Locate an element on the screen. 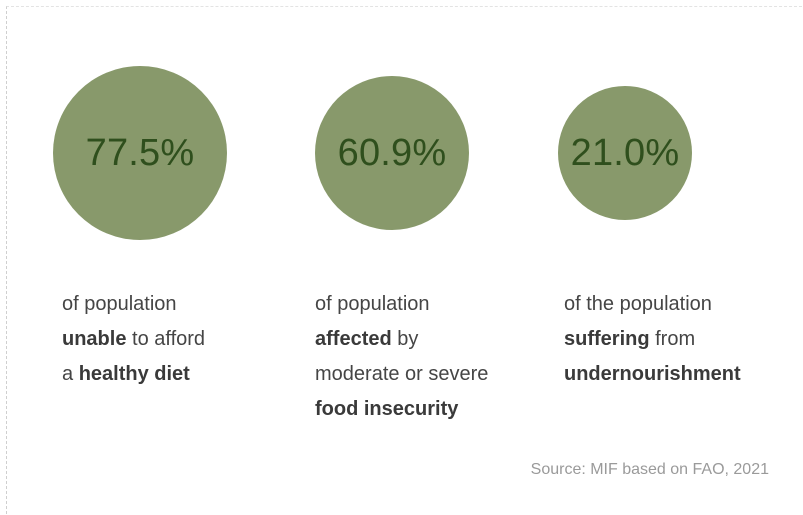 The width and height of the screenshot is (803, 515). caption-emphasis: food insecurity is located at coordinates (387, 409).